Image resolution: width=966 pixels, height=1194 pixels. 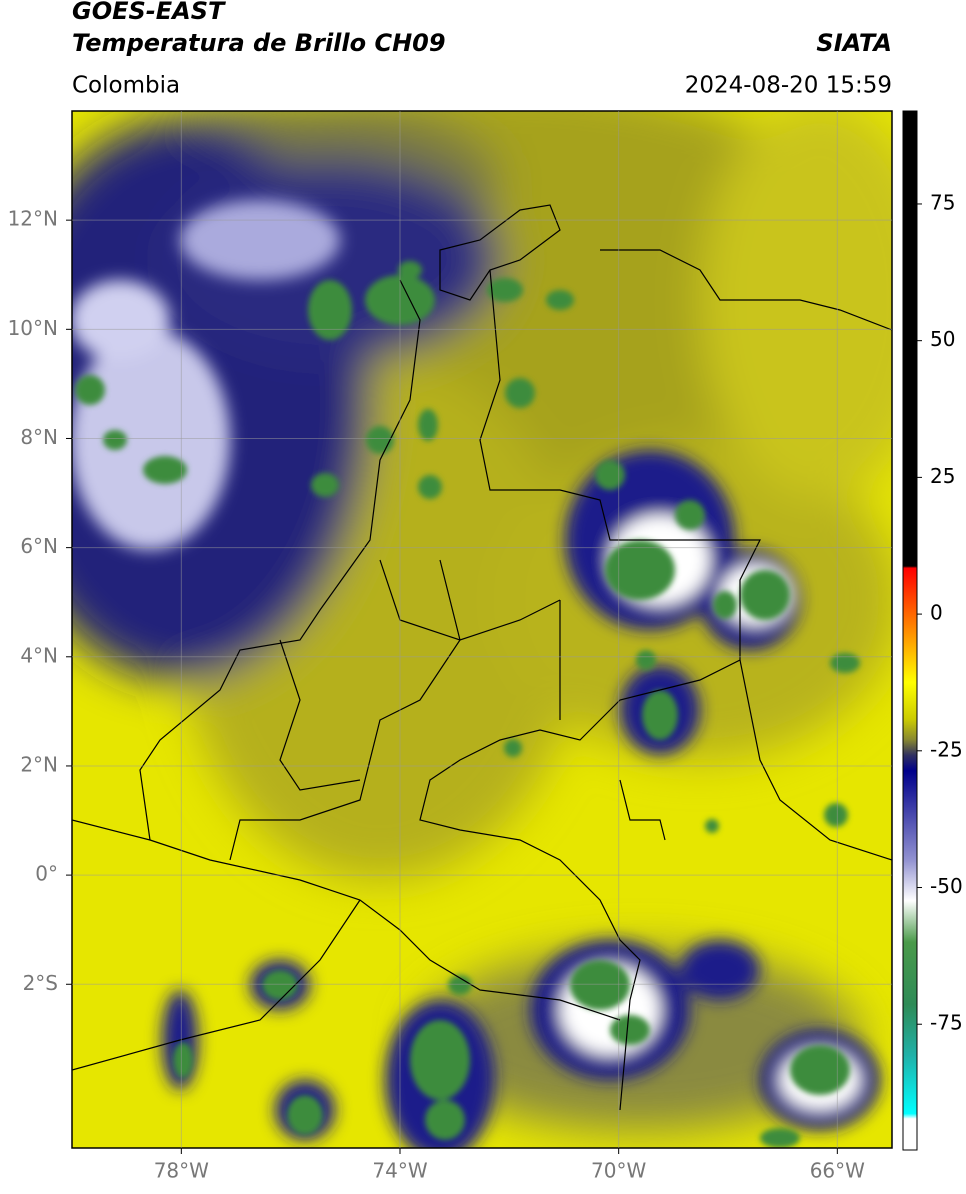 I want to click on colorbar-tick-label: 25, so click(x=942, y=476).